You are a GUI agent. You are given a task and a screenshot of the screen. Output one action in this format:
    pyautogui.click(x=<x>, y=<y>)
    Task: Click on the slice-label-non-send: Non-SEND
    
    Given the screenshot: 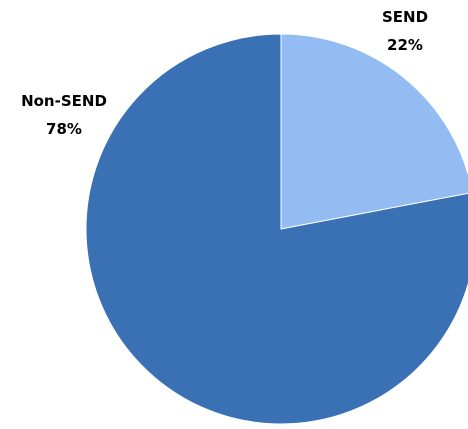 What is the action you would take?
    pyautogui.click(x=64, y=101)
    